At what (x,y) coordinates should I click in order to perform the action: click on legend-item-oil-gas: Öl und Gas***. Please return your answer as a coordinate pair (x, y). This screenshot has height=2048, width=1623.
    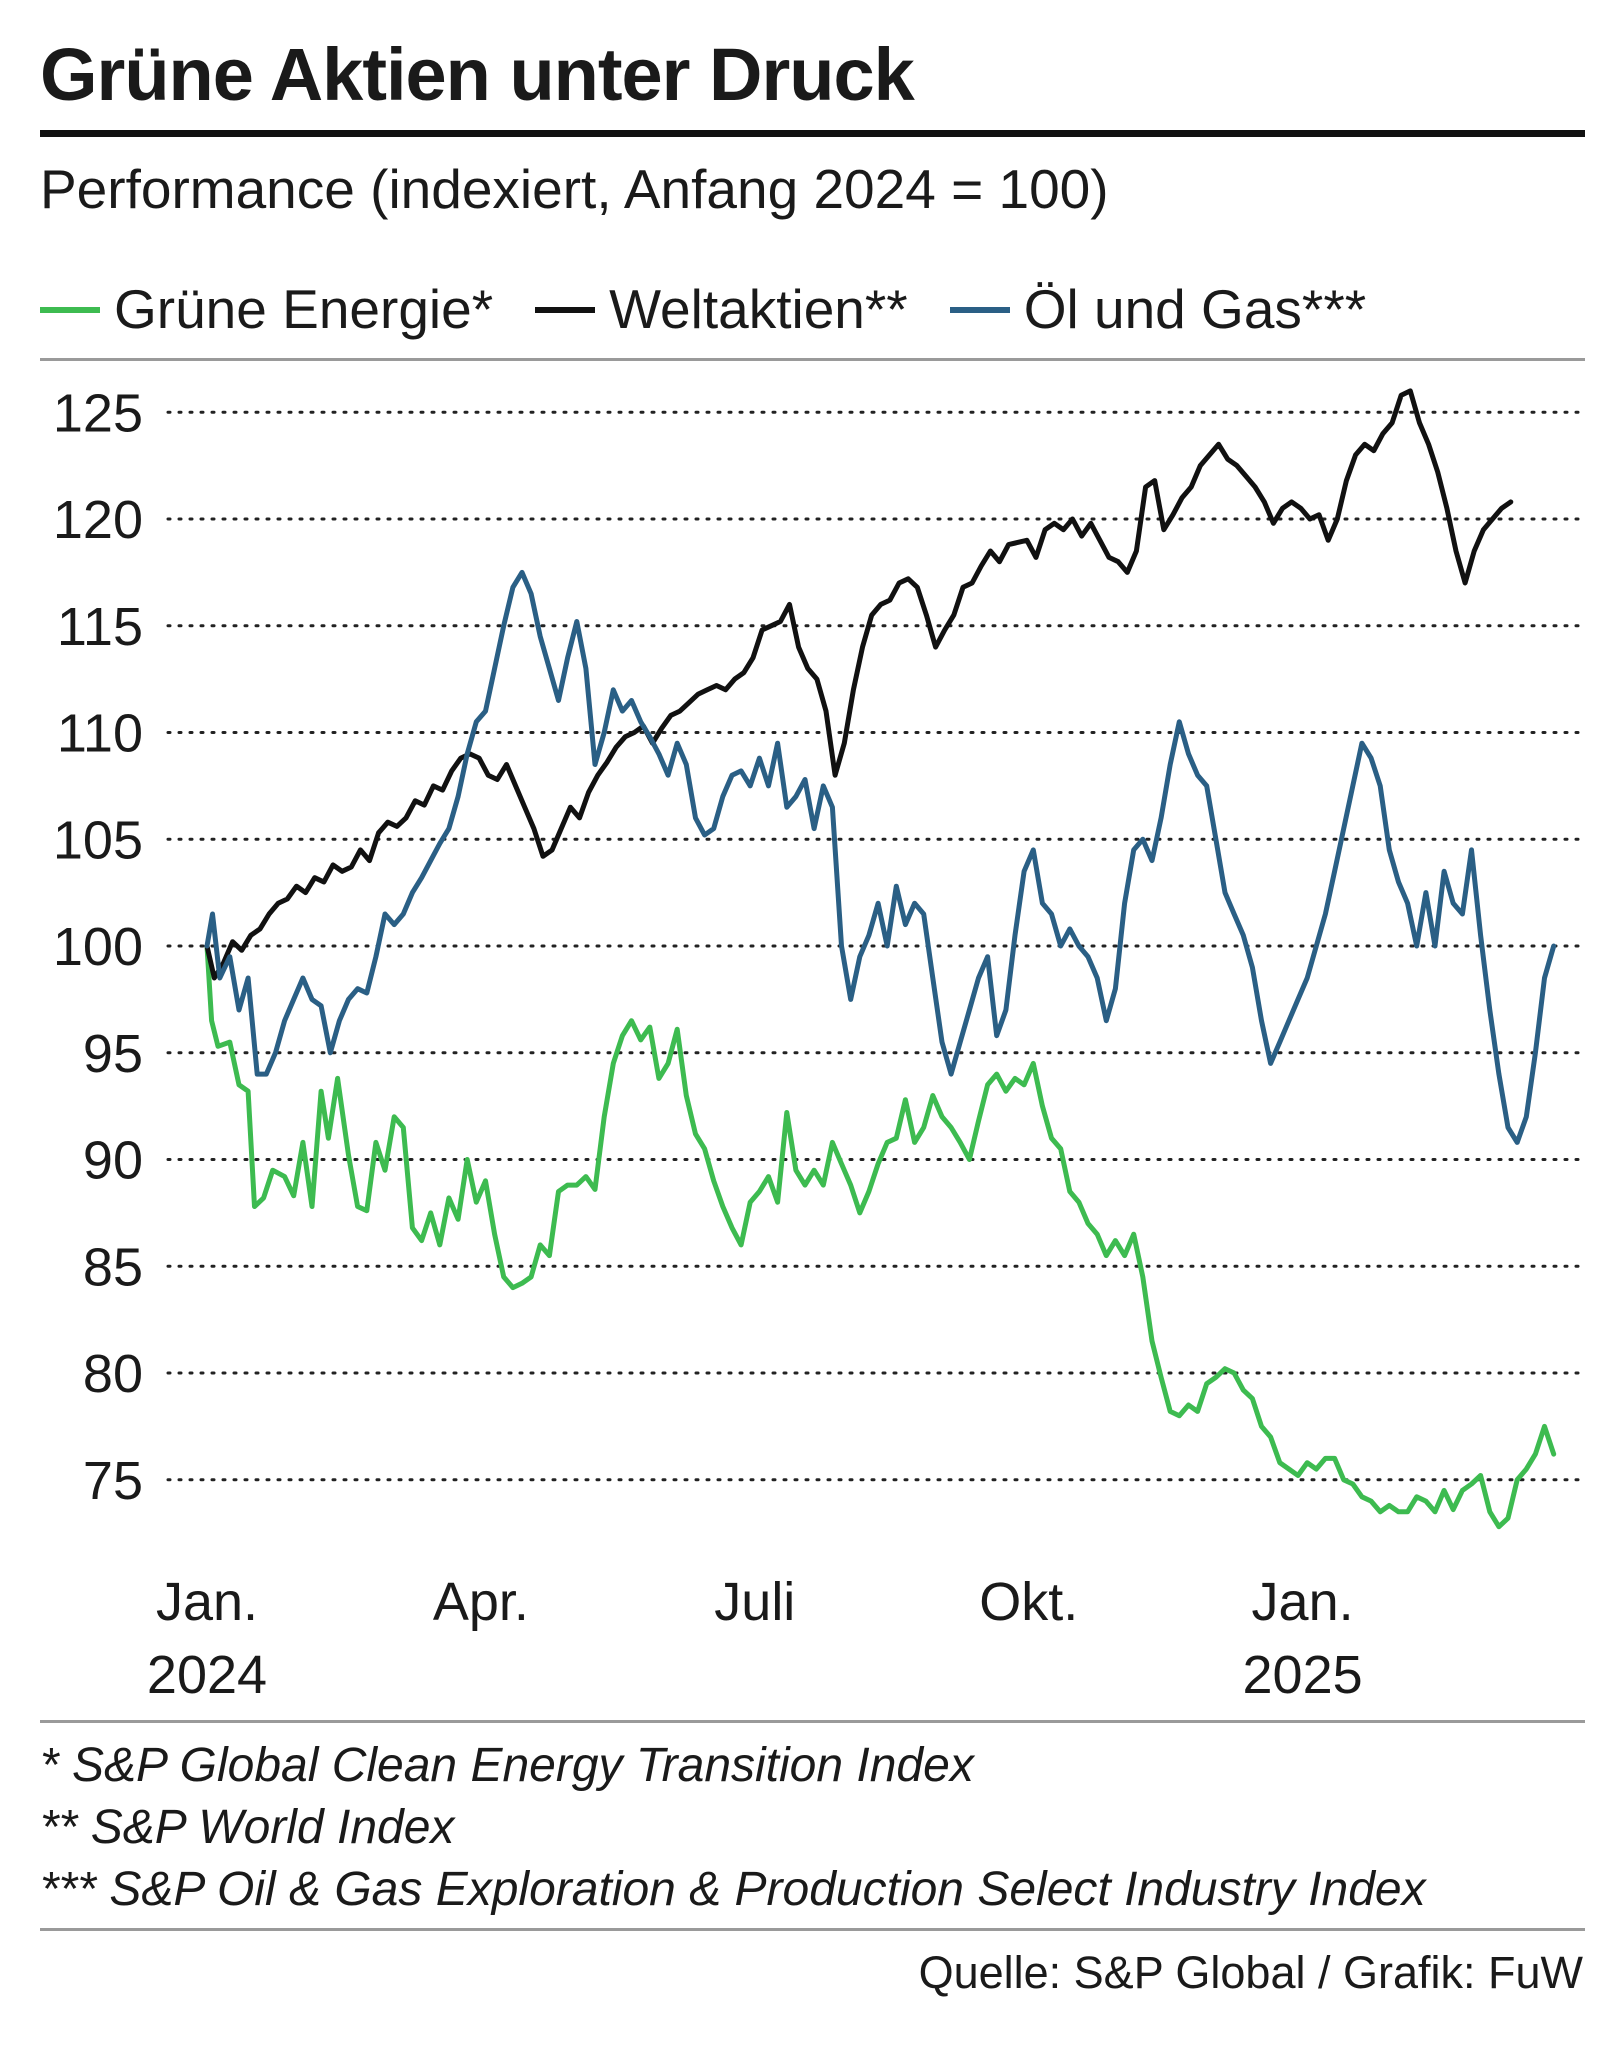
    Looking at the image, I should click on (1158, 309).